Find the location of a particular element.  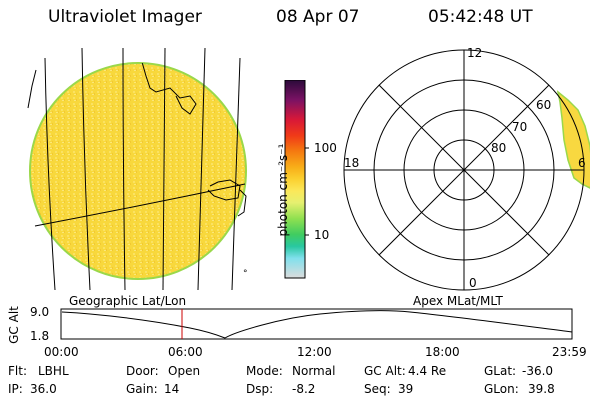

time-tick-0000: 00:00 is located at coordinates (61, 352).